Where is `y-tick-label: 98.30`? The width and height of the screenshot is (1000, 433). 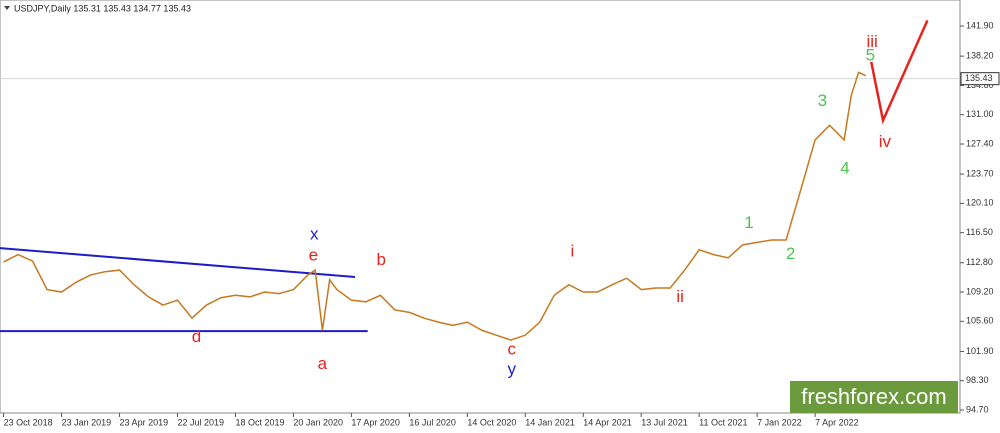 y-tick-label: 98.30 is located at coordinates (977, 380).